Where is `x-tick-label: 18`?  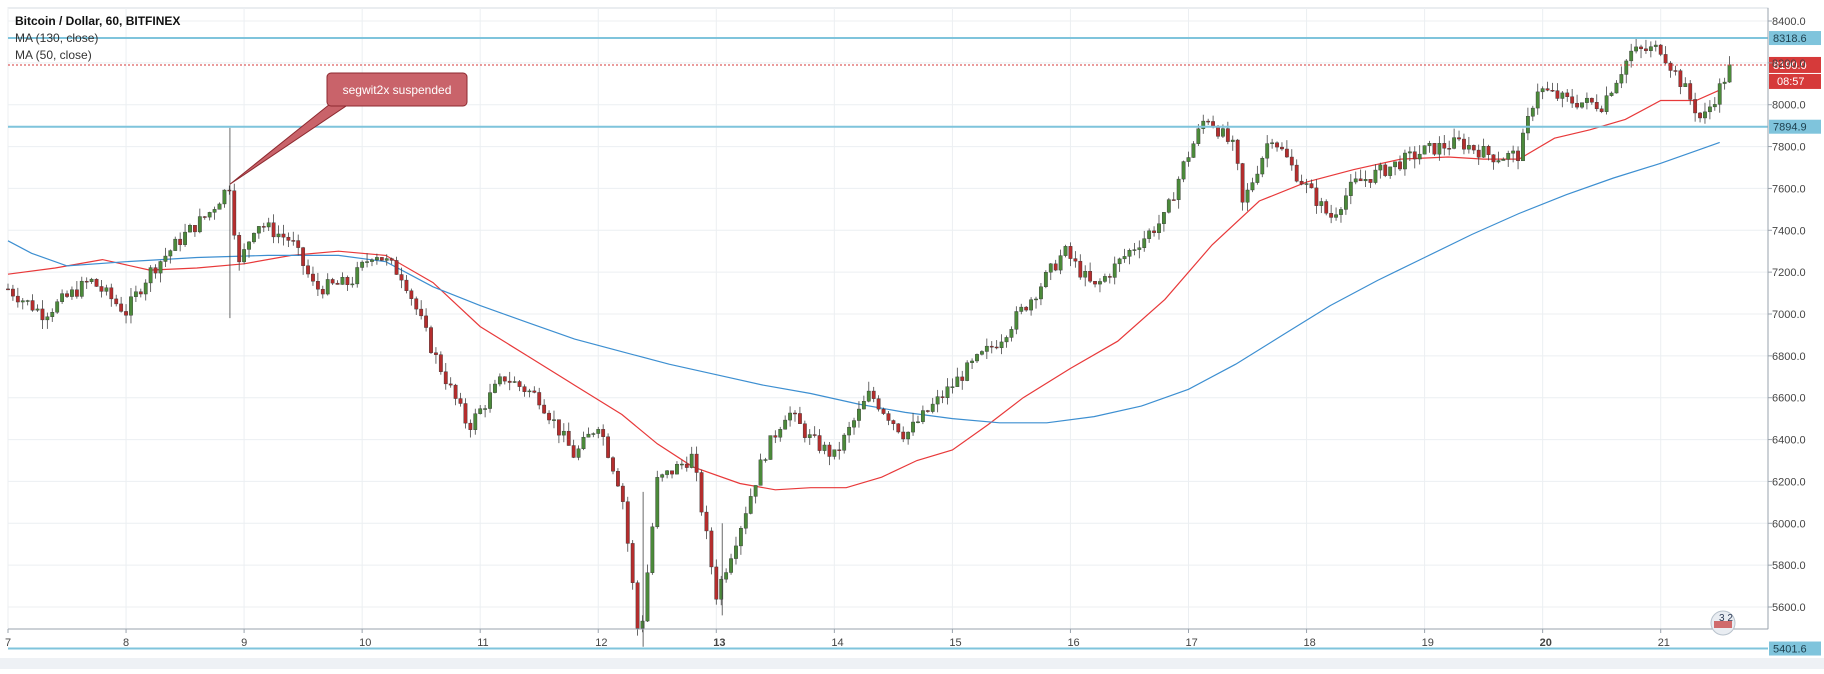
x-tick-label: 18 is located at coordinates (1310, 643).